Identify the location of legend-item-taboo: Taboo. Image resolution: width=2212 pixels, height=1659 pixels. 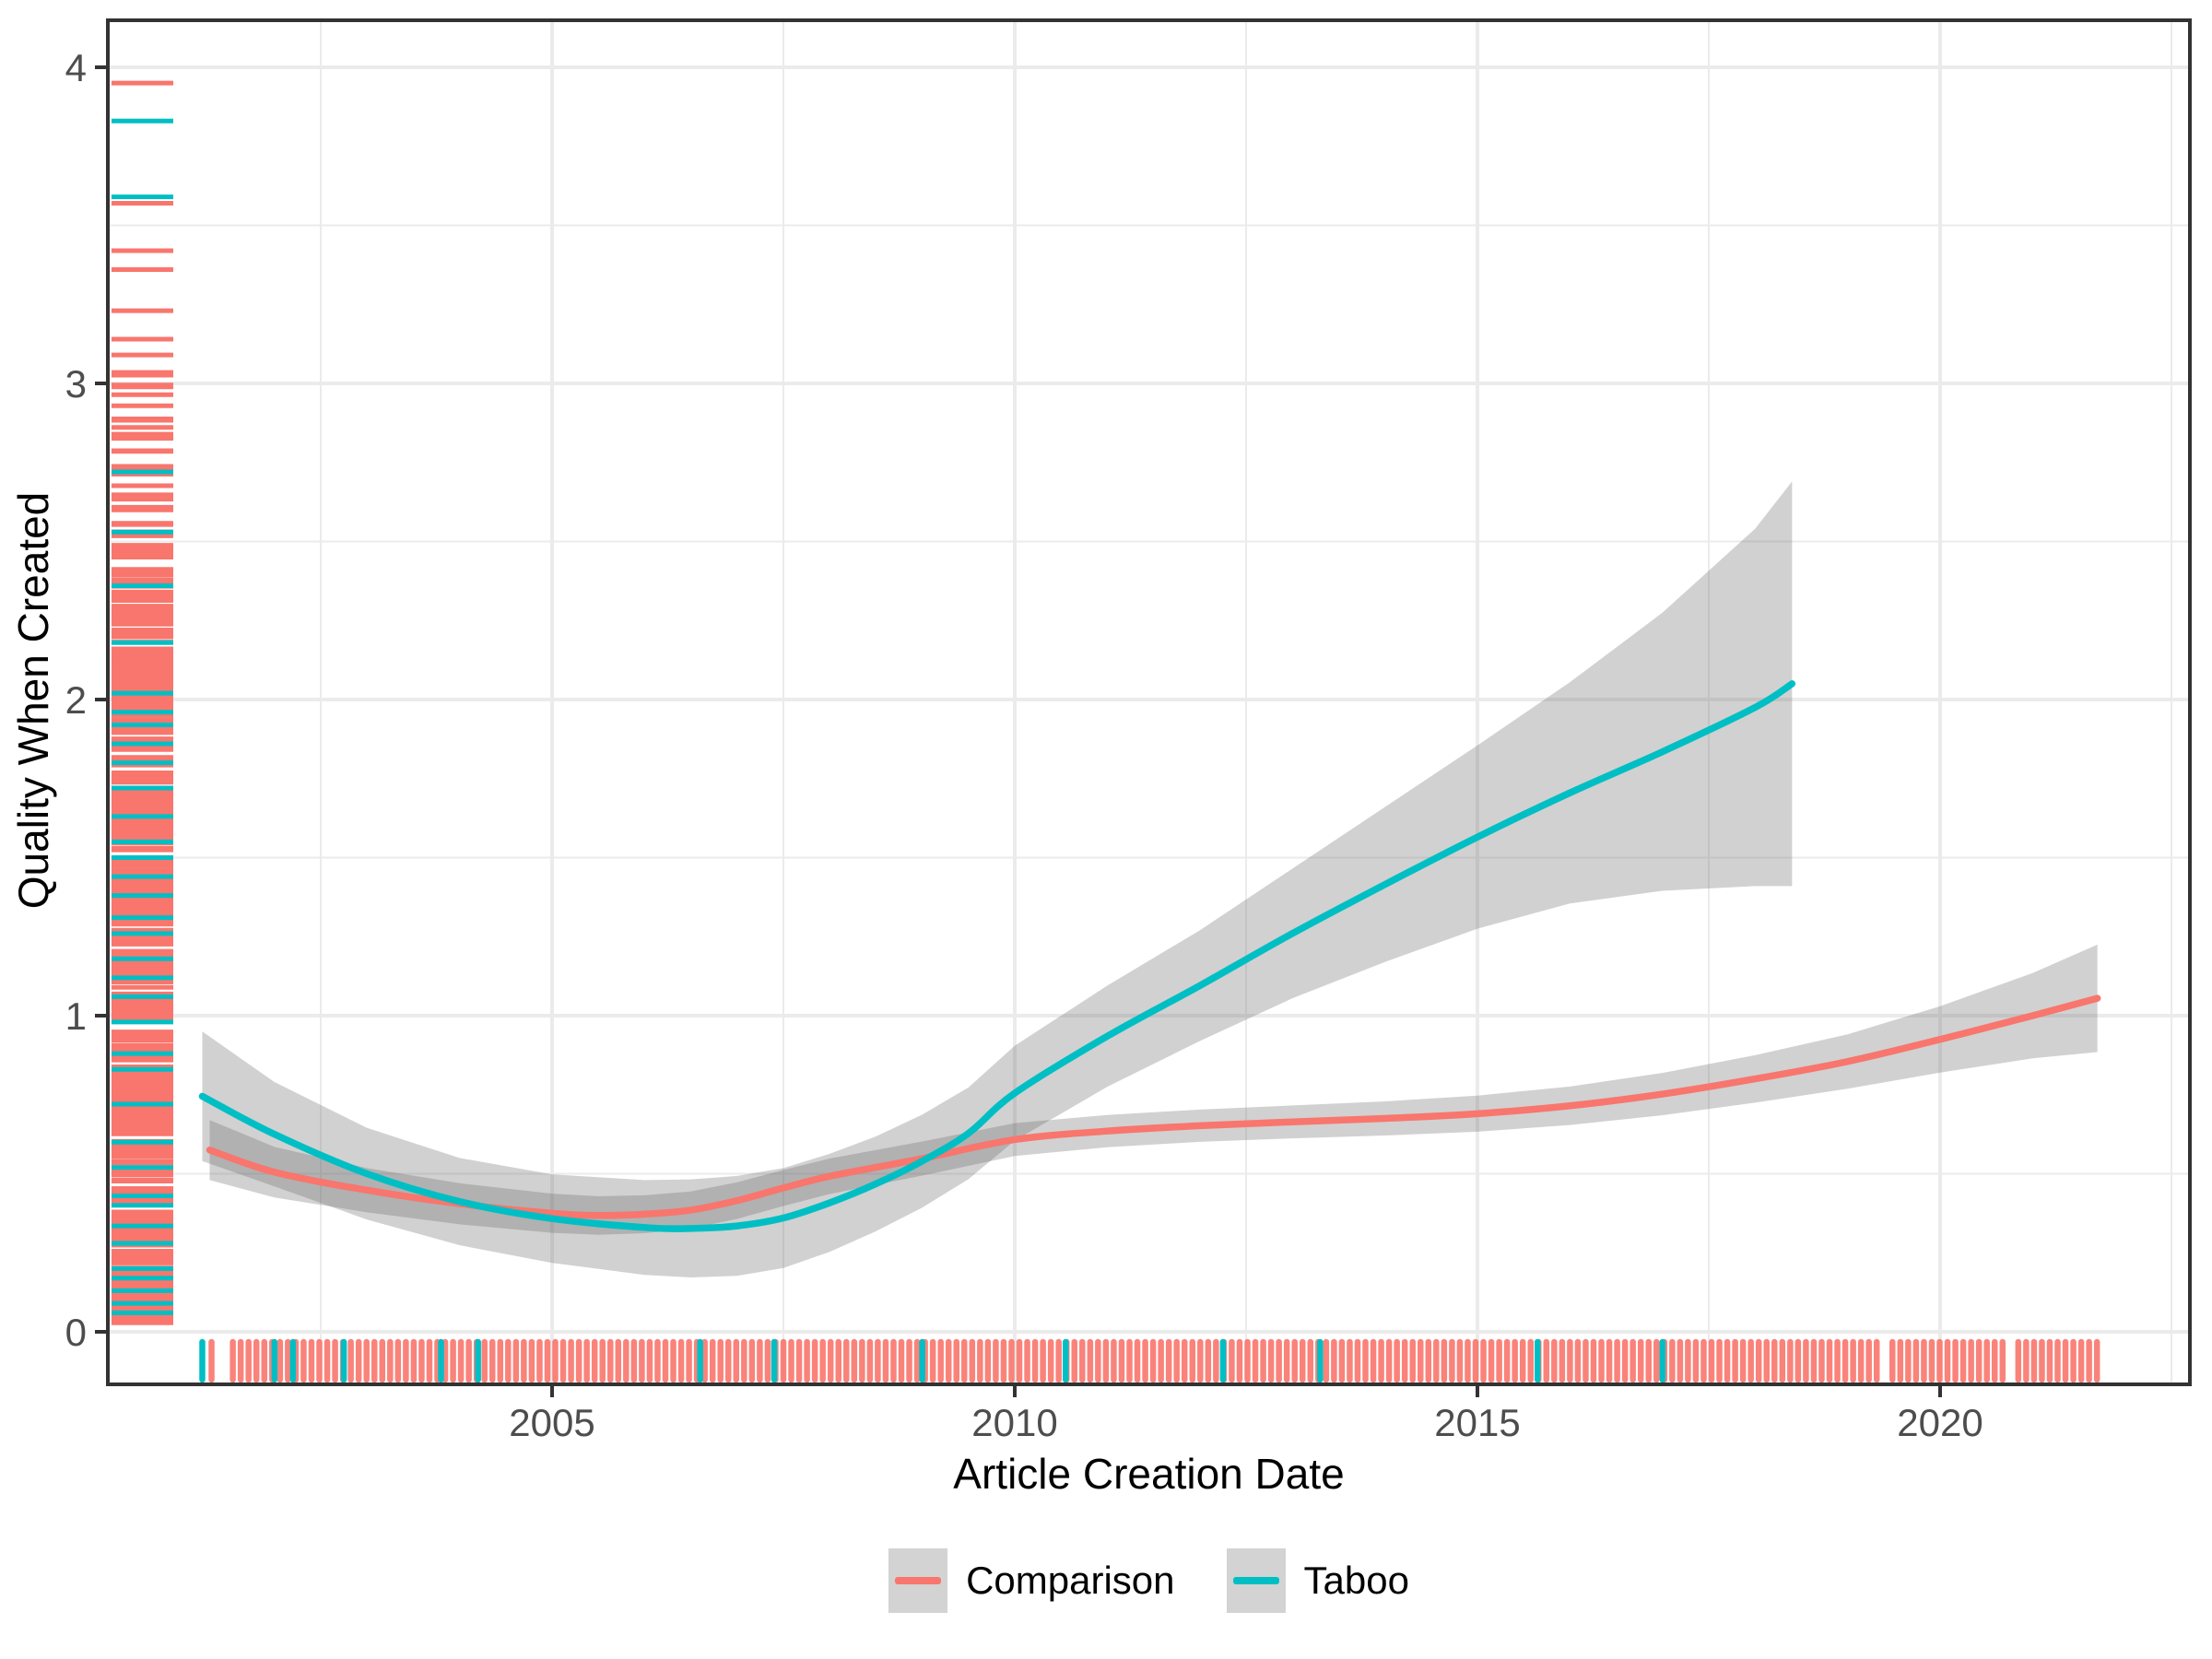
(1317, 1580).